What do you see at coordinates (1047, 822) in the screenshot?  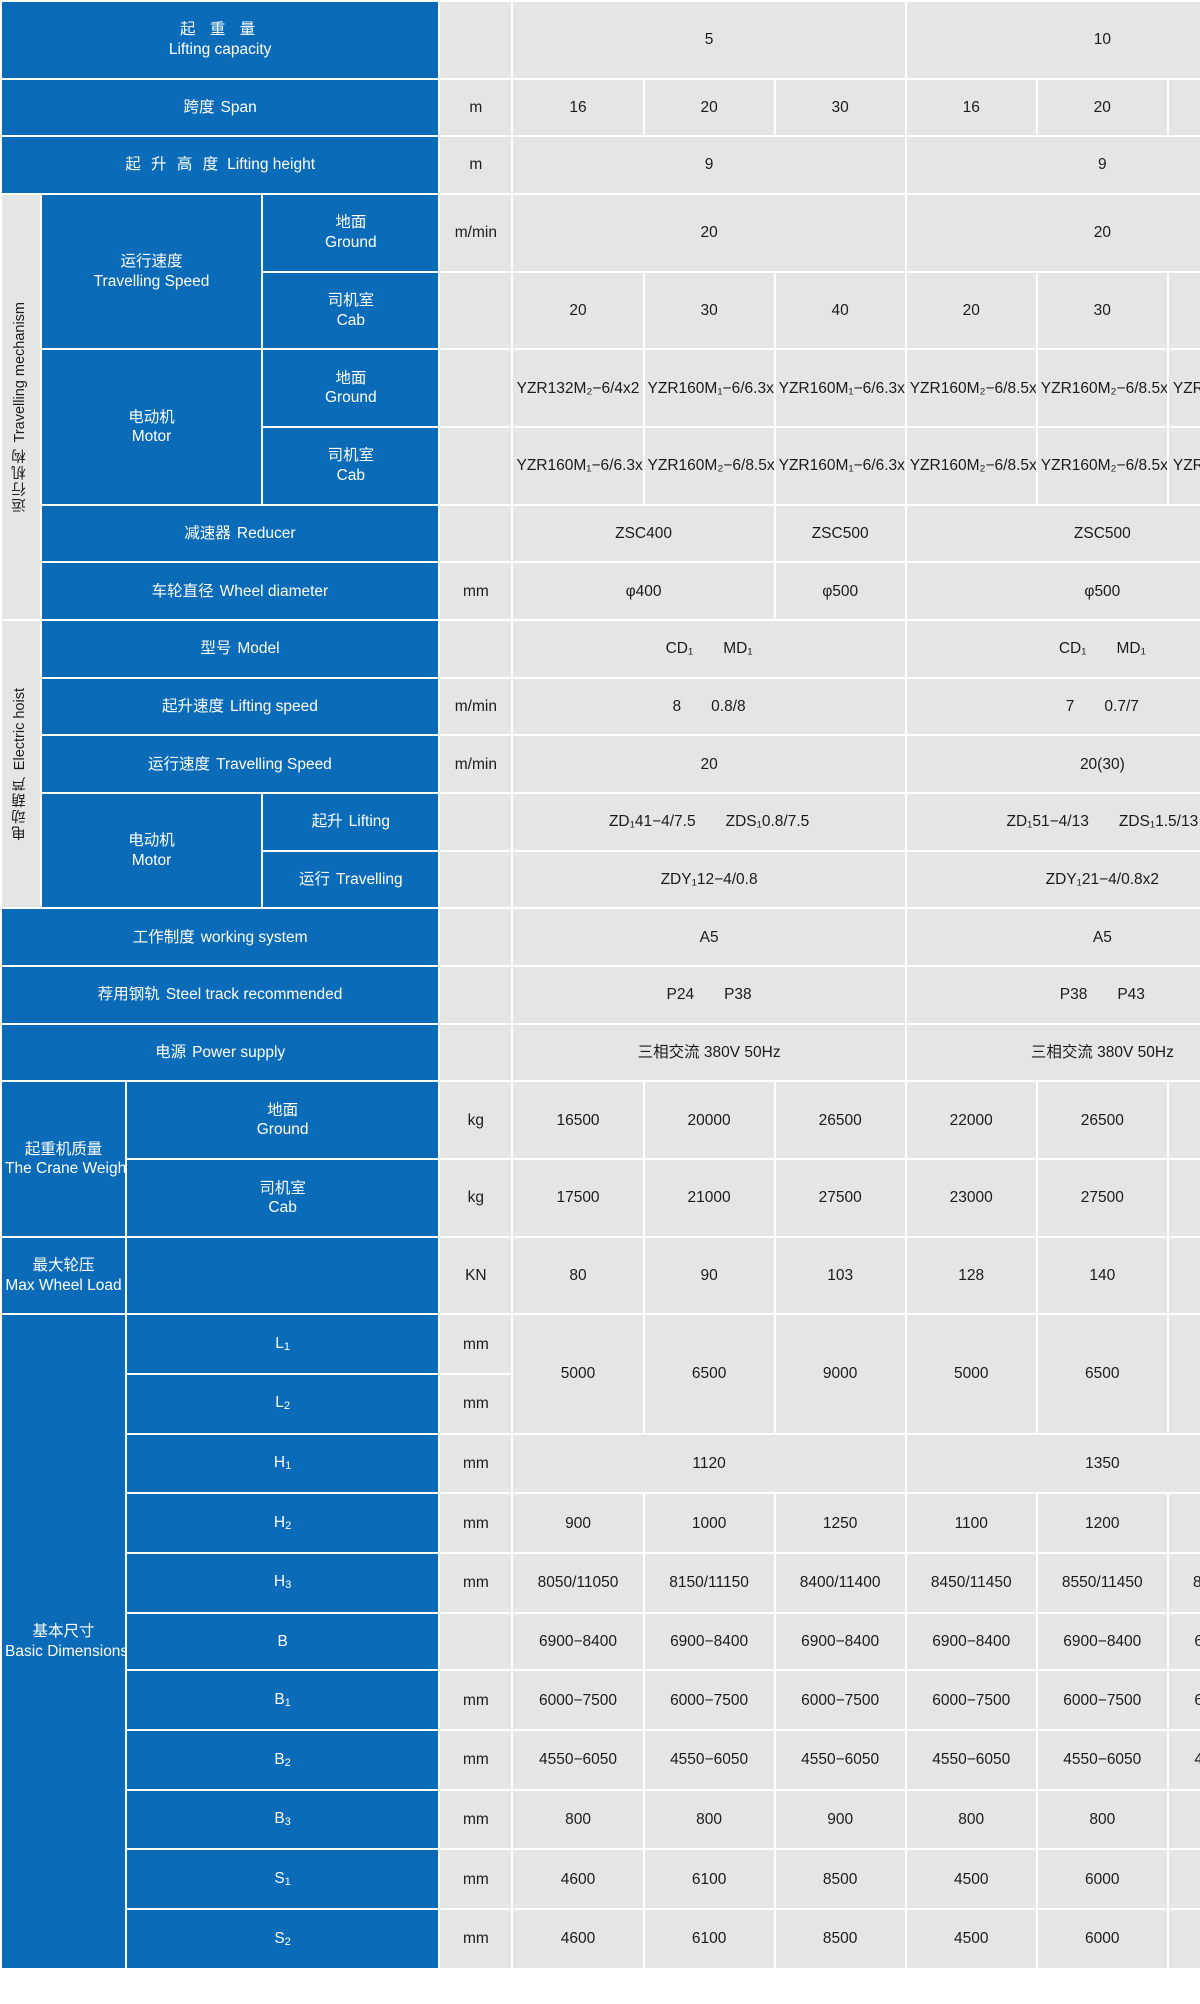 I see `value-part: ZD₁51−4/13` at bounding box center [1047, 822].